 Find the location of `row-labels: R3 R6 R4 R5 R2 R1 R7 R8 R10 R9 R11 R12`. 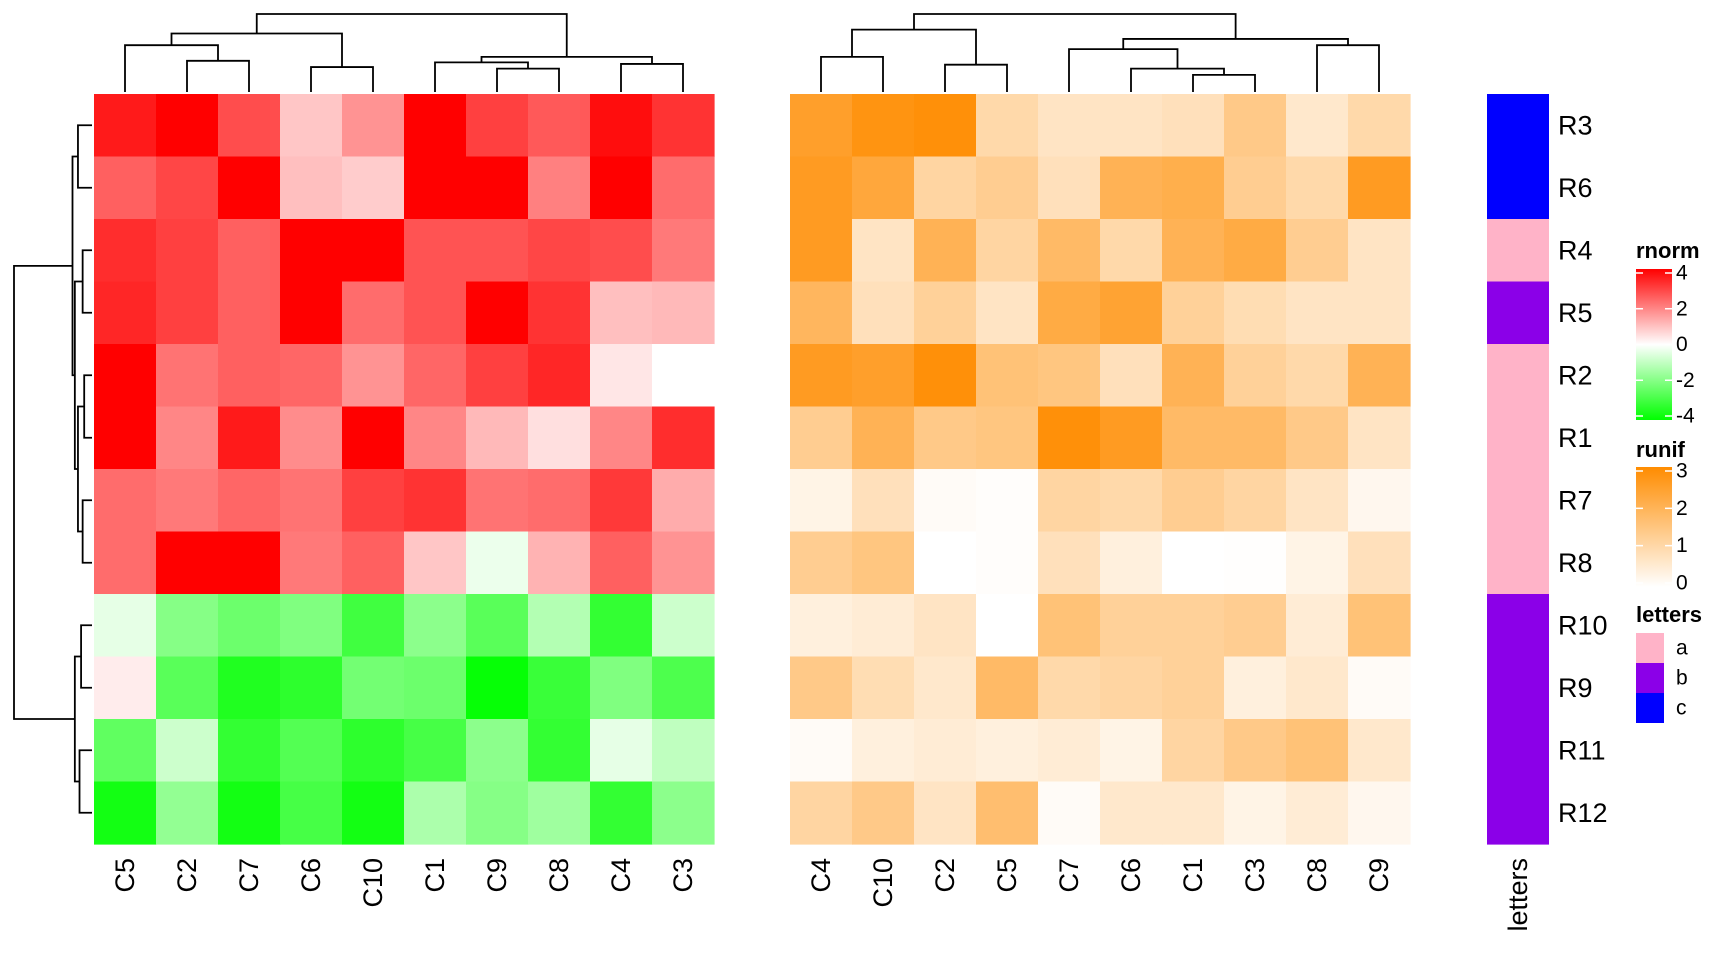

row-labels: R3 R6 R4 R5 R2 R1 R7 R8 R10 R9 R11 R12 is located at coordinates (1583, 469).